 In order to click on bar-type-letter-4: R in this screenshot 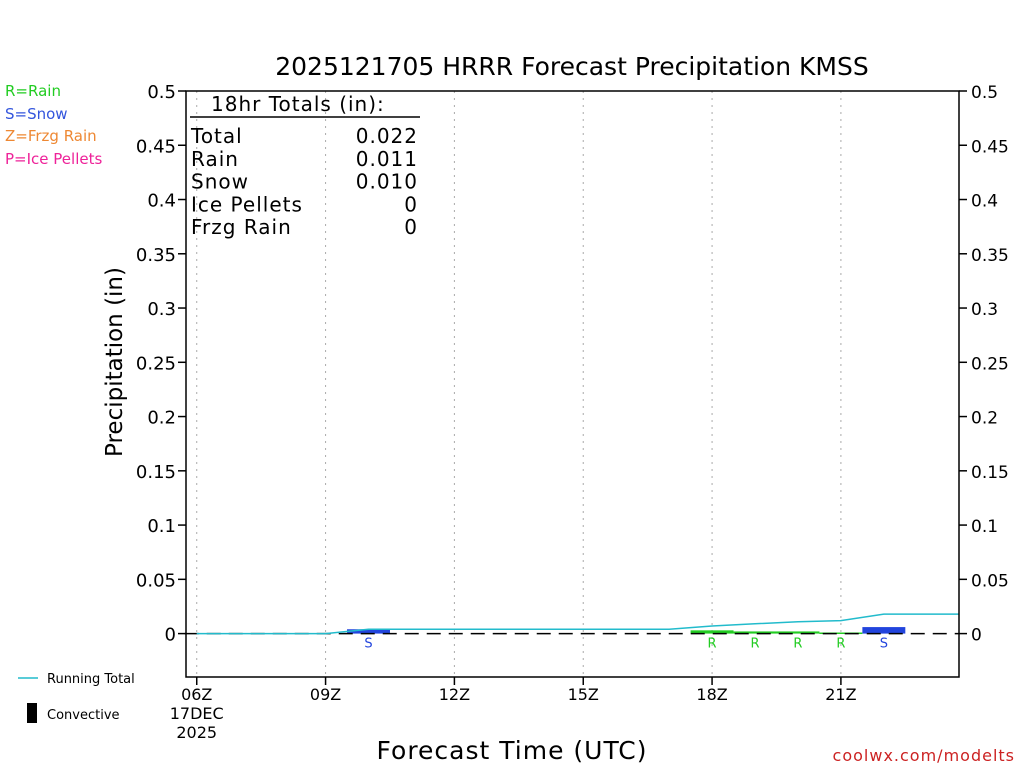, I will do `click(840, 644)`.